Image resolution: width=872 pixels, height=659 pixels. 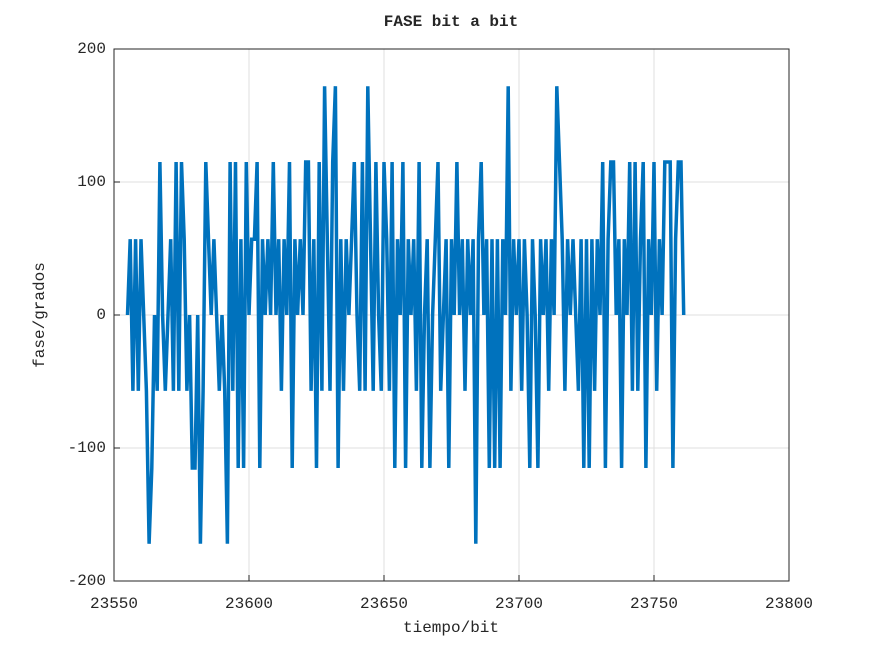 I want to click on x-tick-label: 23750, so click(x=654, y=604).